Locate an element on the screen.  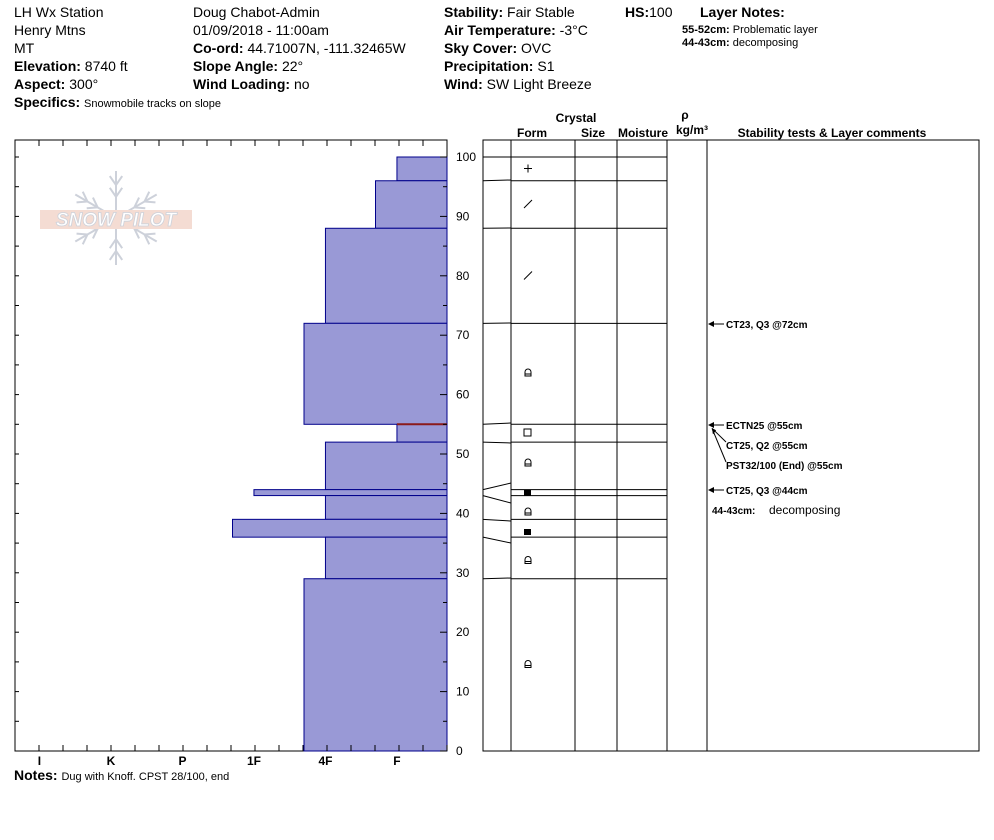
logo-text: SNOW PILOT is located at coordinates (117, 220).